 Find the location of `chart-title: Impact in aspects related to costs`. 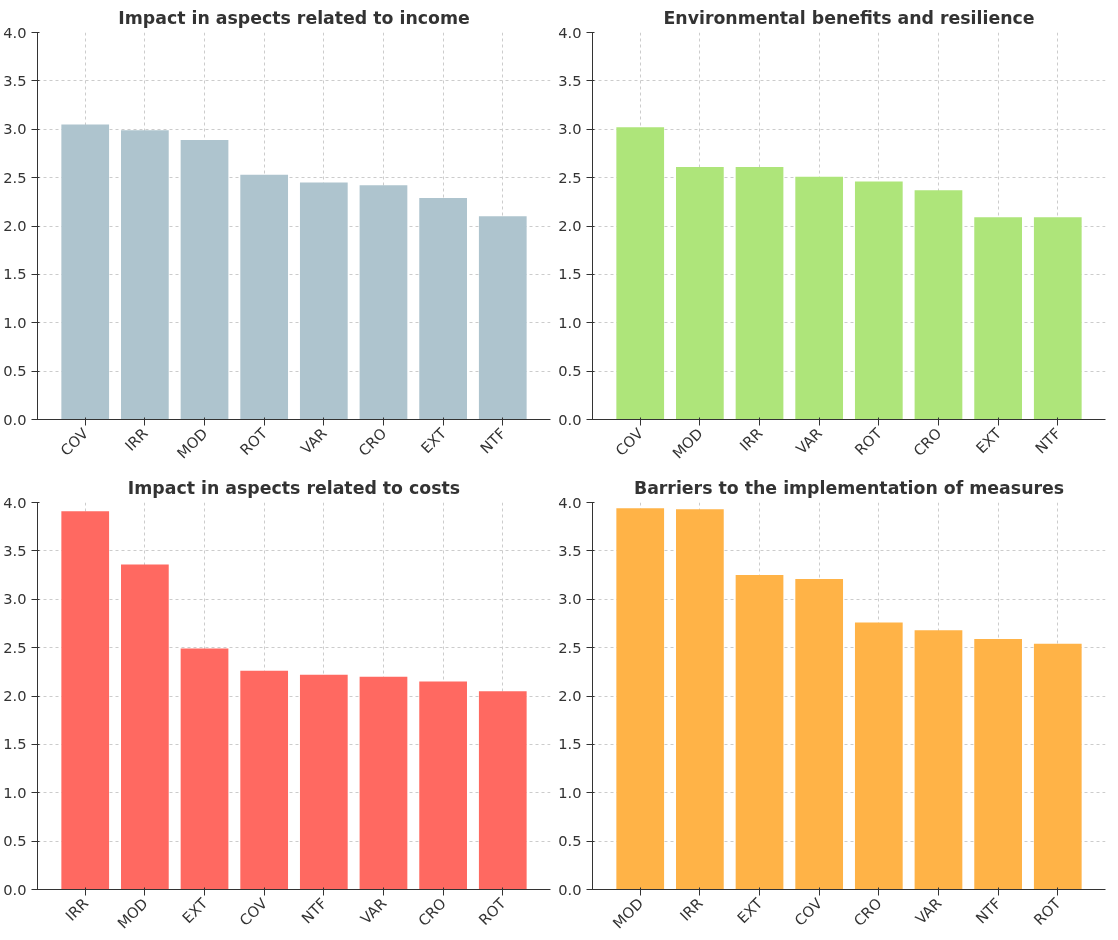

chart-title: Impact in aspects related to costs is located at coordinates (294, 487).